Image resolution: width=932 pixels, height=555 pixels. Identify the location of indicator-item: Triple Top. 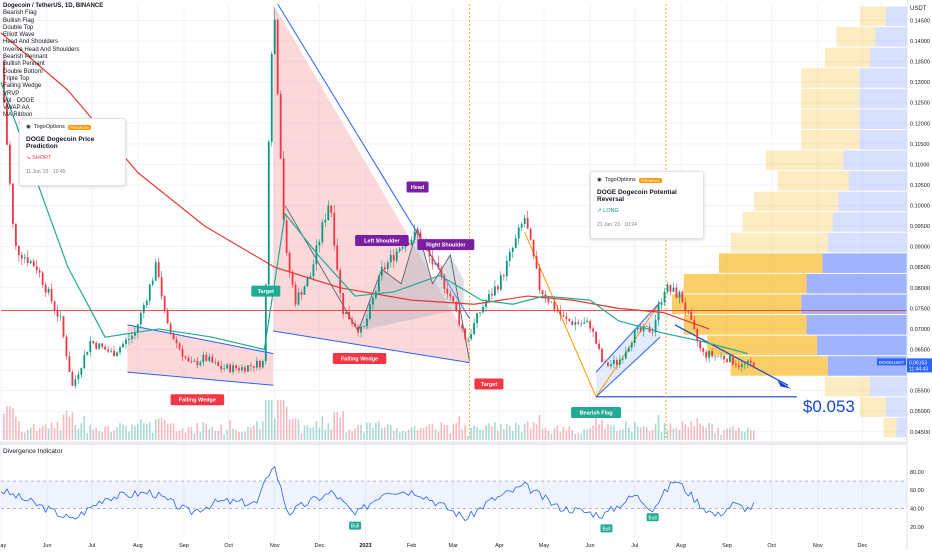
(16, 78).